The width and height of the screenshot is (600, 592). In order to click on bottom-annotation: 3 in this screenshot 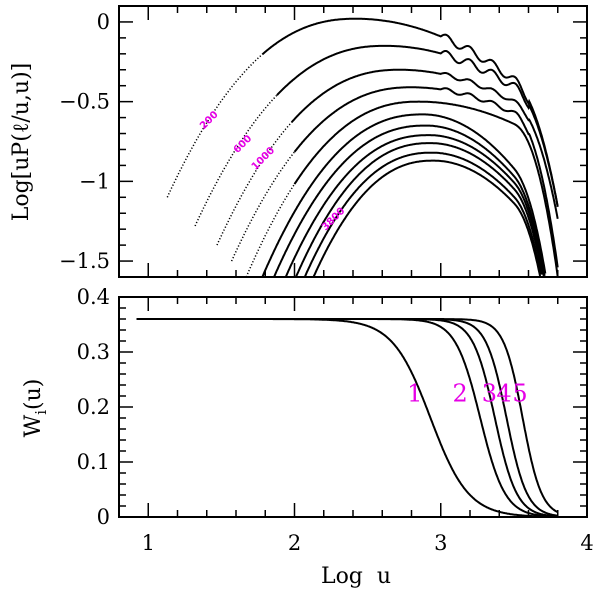, I will do `click(489, 394)`.